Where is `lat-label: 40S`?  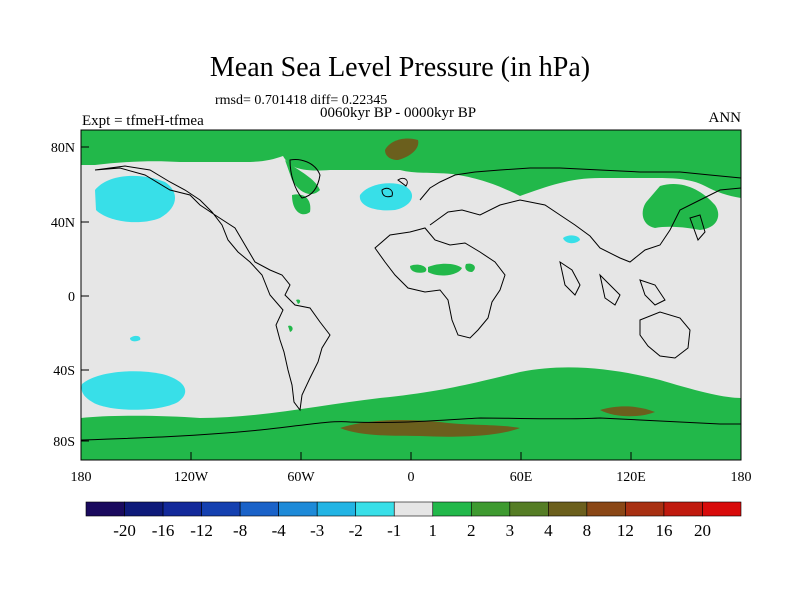 lat-label: 40S is located at coordinates (64, 371).